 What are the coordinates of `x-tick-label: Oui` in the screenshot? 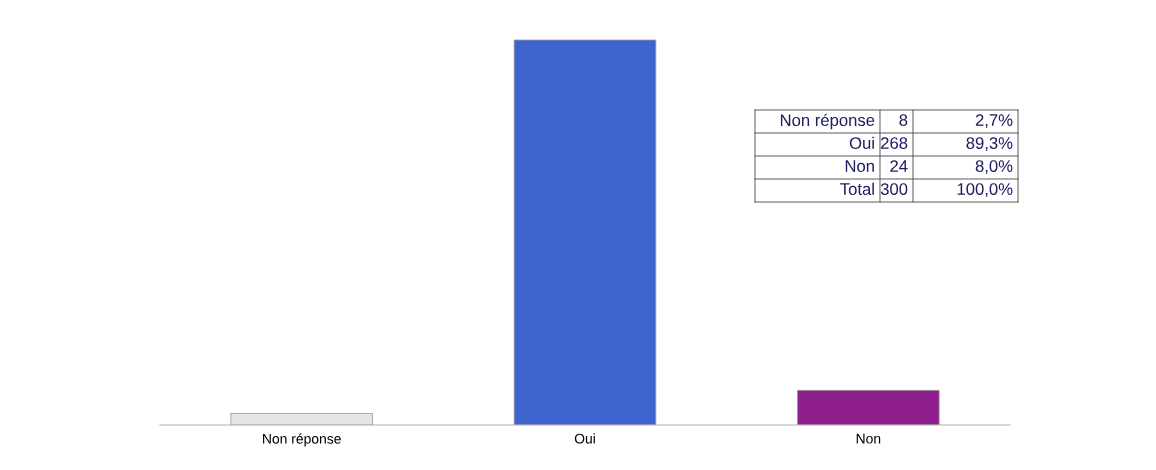 It's located at (584, 438).